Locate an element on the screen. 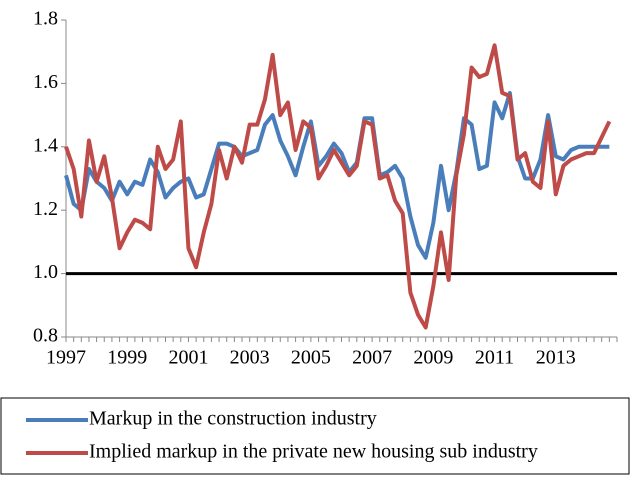 Image resolution: width=631 pixels, height=481 pixels. y-tick-label: 1.8 is located at coordinates (45, 19).